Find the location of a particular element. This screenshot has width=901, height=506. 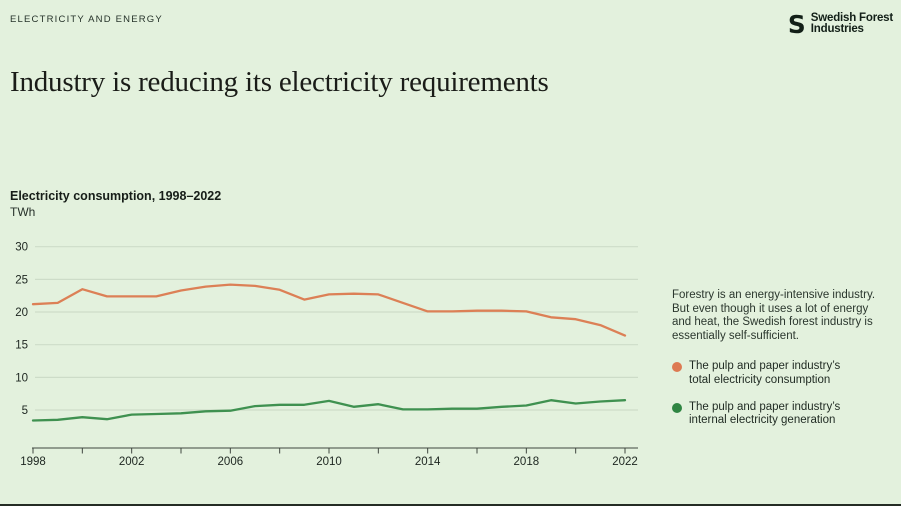

x-axis-tick-label: 2002 is located at coordinates (132, 462).